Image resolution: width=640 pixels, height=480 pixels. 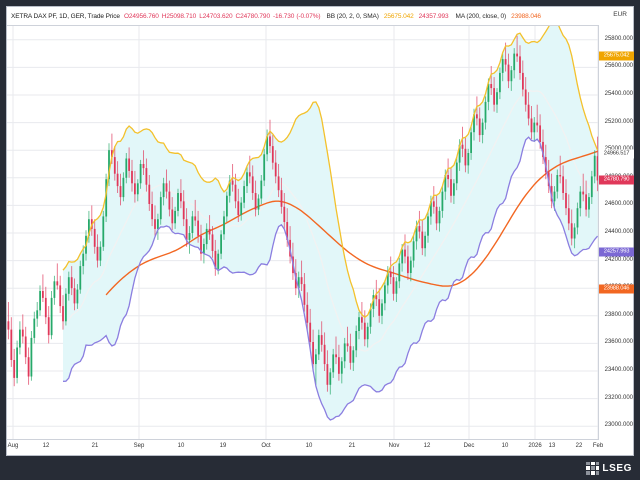 What do you see at coordinates (394, 446) in the screenshot?
I see `time-tick-label: Nov` at bounding box center [394, 446].